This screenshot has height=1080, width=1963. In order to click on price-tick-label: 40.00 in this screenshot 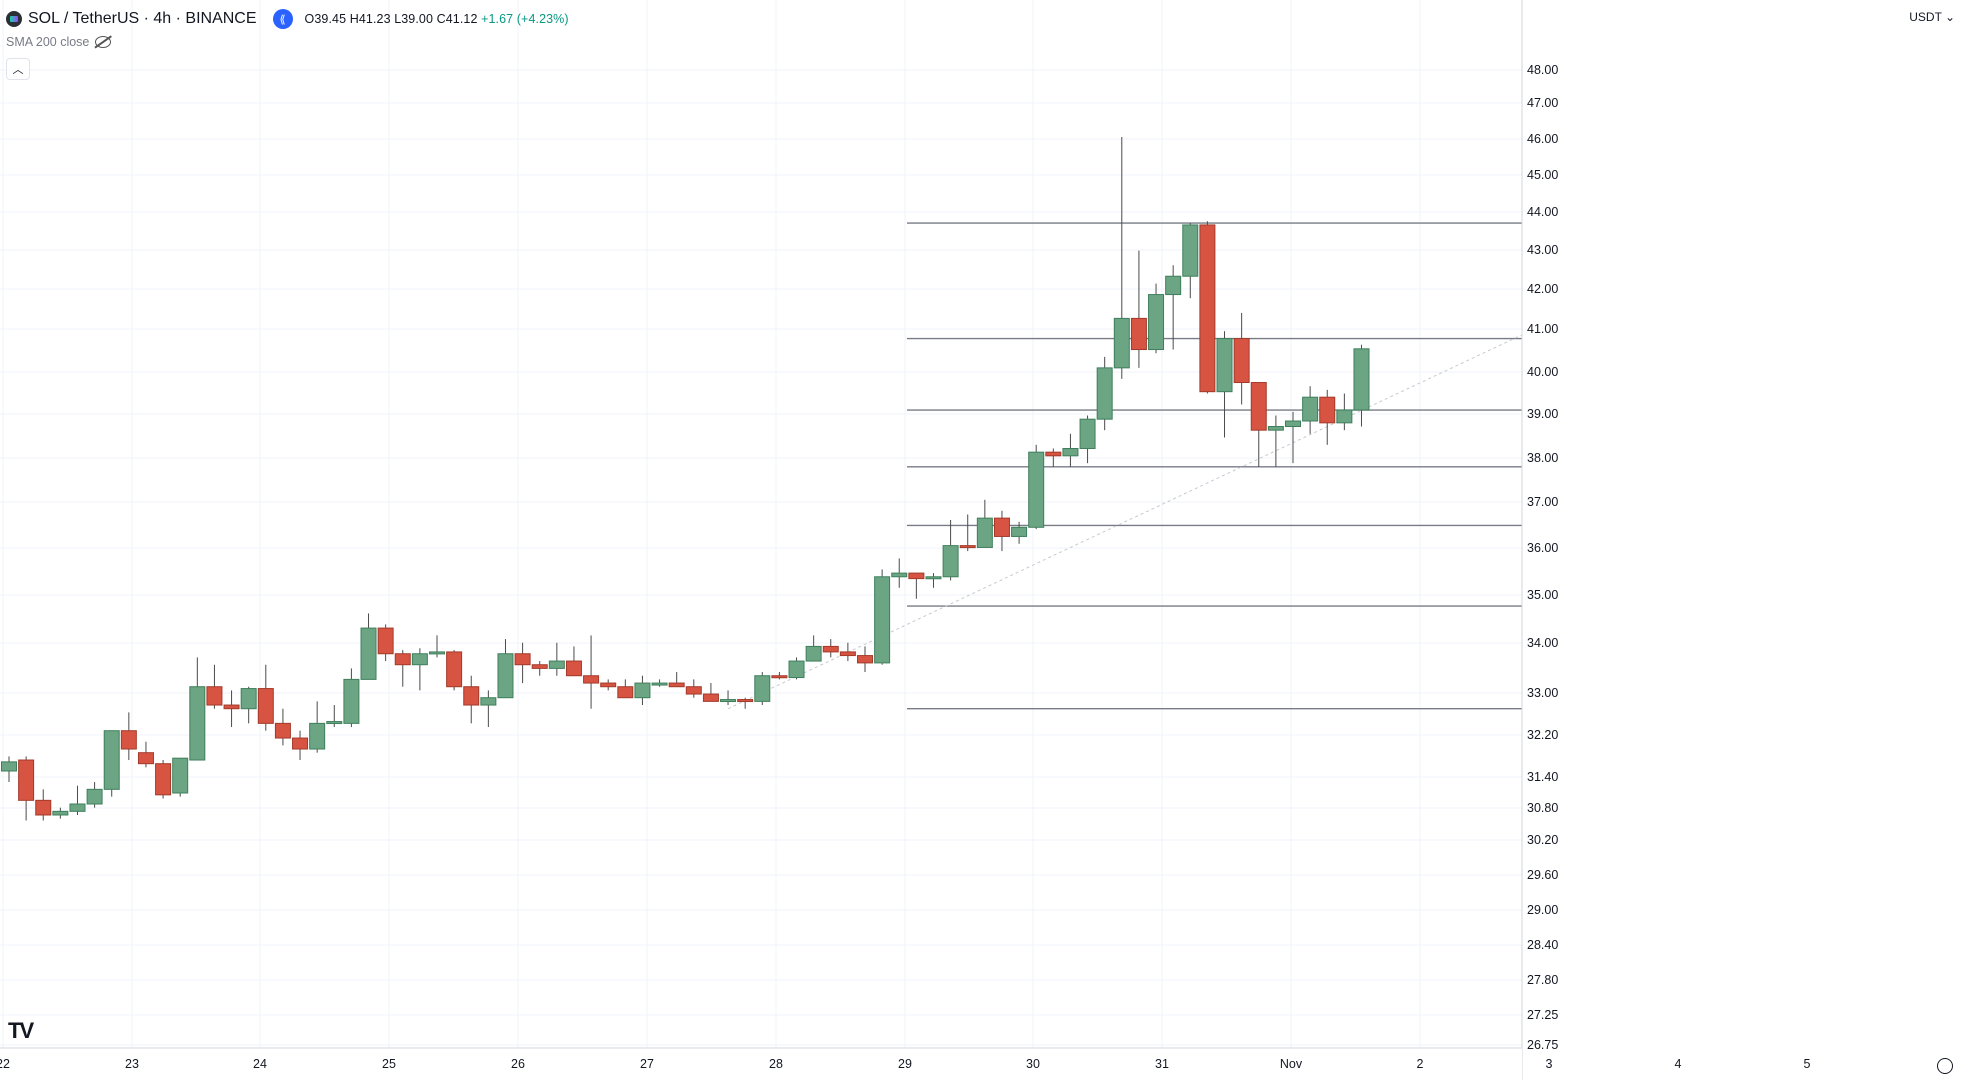, I will do `click(1542, 372)`.